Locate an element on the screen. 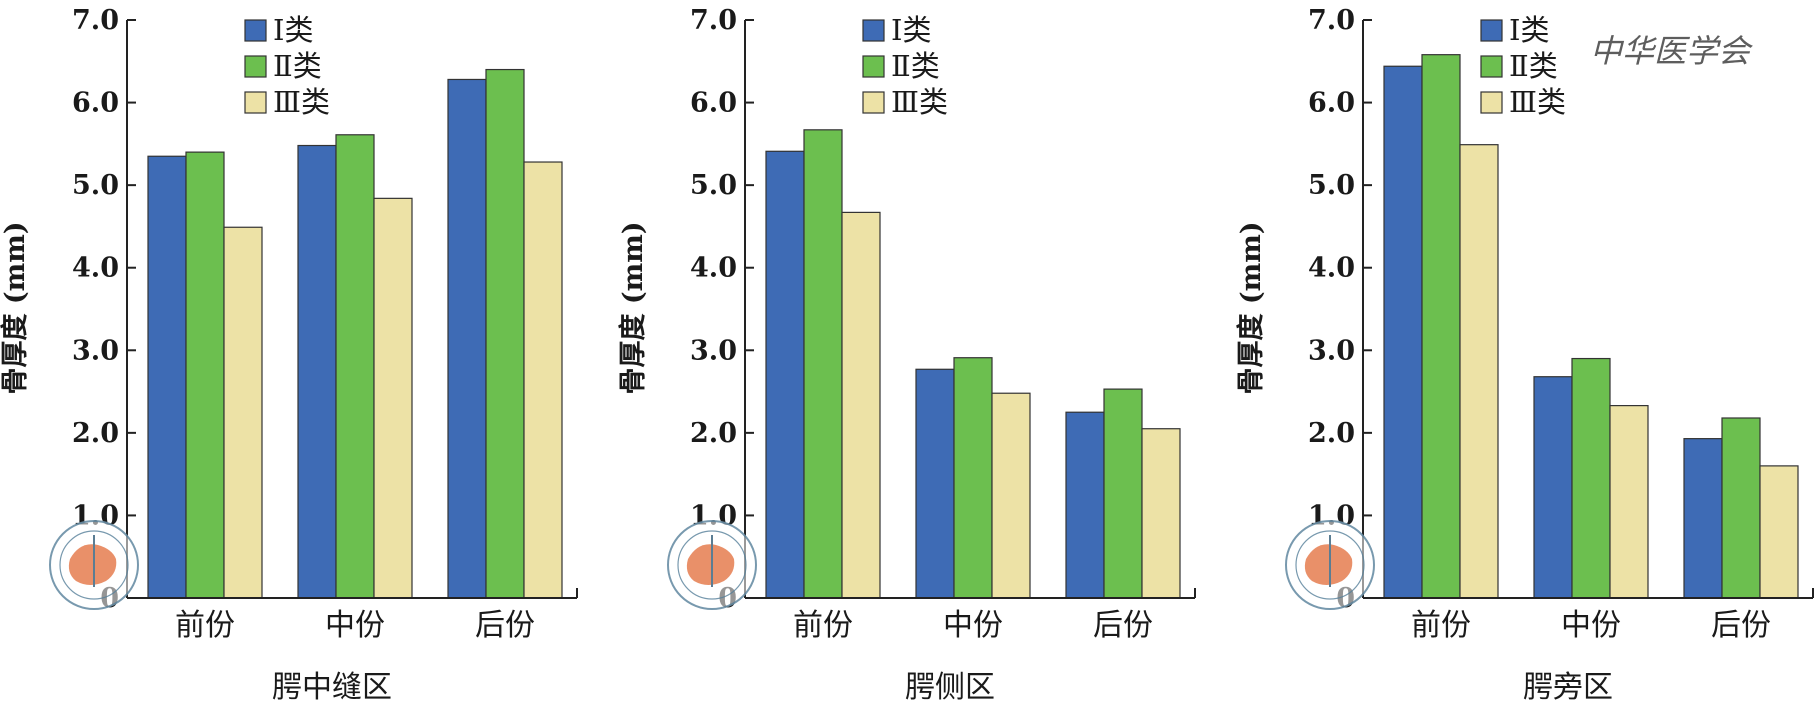 The image size is (1816, 712). x-axis-title: 腭旁区 is located at coordinates (1568, 687).